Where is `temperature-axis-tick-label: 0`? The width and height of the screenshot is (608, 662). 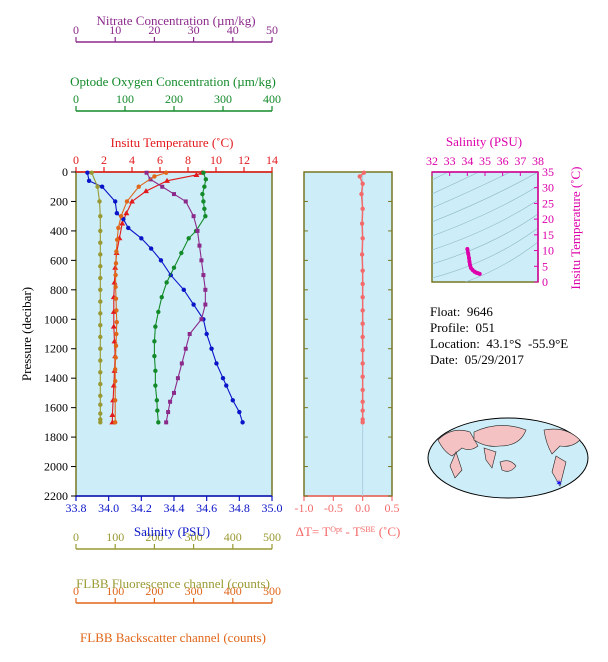 temperature-axis-tick-label: 0 is located at coordinates (76, 160).